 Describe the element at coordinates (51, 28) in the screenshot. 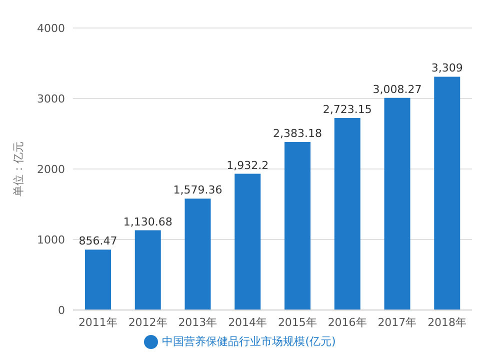

I see `y-tick-label: 4000` at that location.